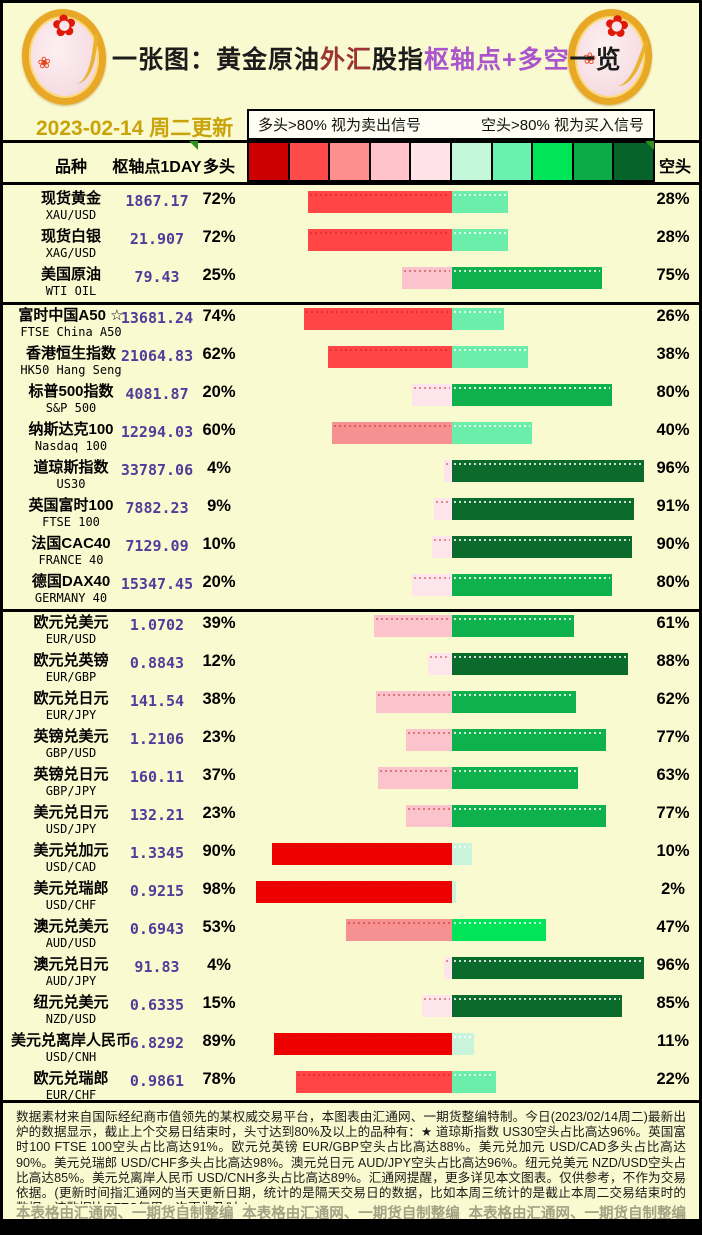  I want to click on table-row: 美元兑离岸人民币 USD/CNH 6.8292 89% 11%, so click(351, 1049).